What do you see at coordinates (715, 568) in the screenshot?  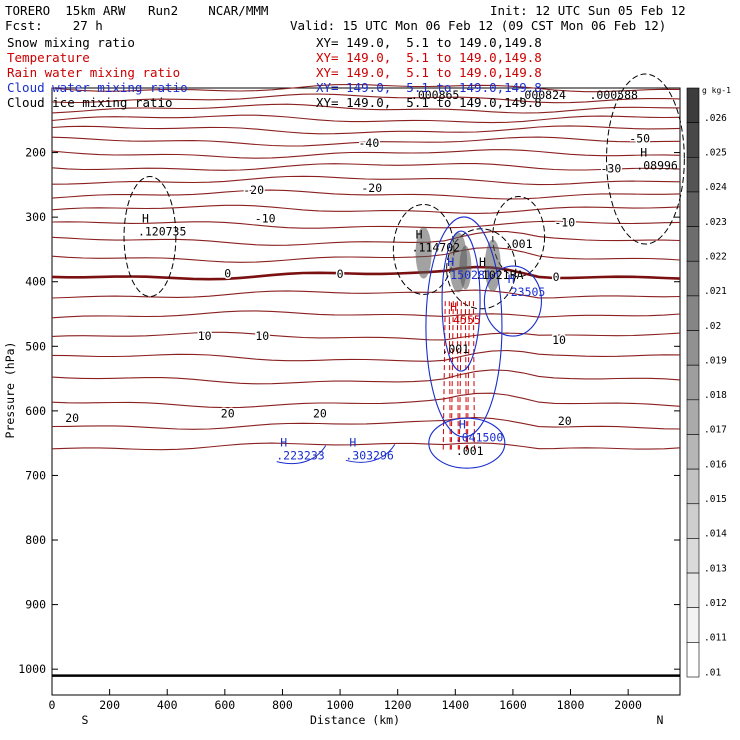 I see `colorbar-tick-label: .013` at bounding box center [715, 568].